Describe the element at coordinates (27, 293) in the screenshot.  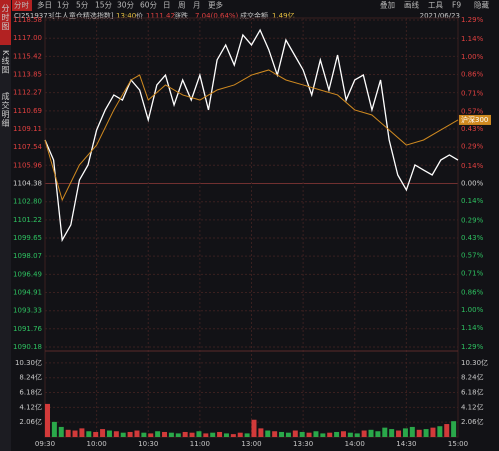
I see `y-tick-label: 1094.91` at that location.